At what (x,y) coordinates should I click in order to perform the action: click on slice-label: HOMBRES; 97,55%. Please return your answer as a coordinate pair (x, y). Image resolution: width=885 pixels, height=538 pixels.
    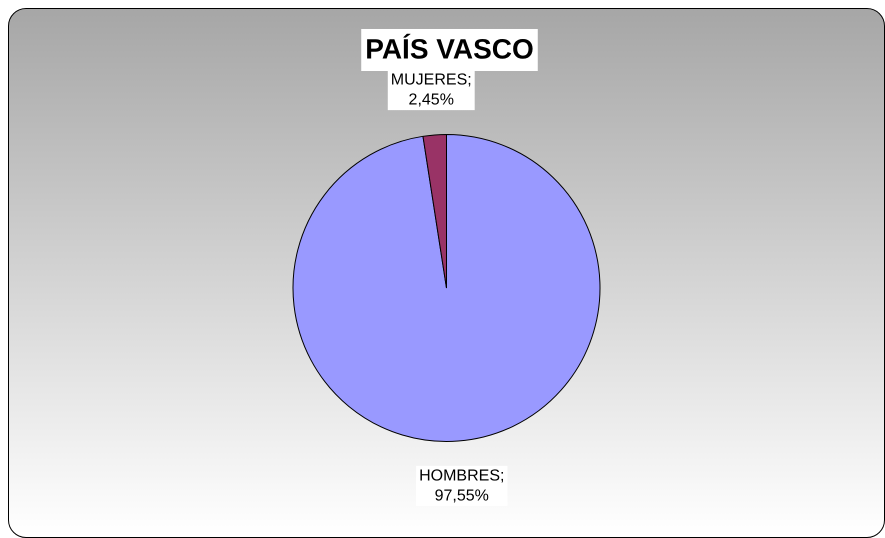
    Looking at the image, I should click on (461, 485).